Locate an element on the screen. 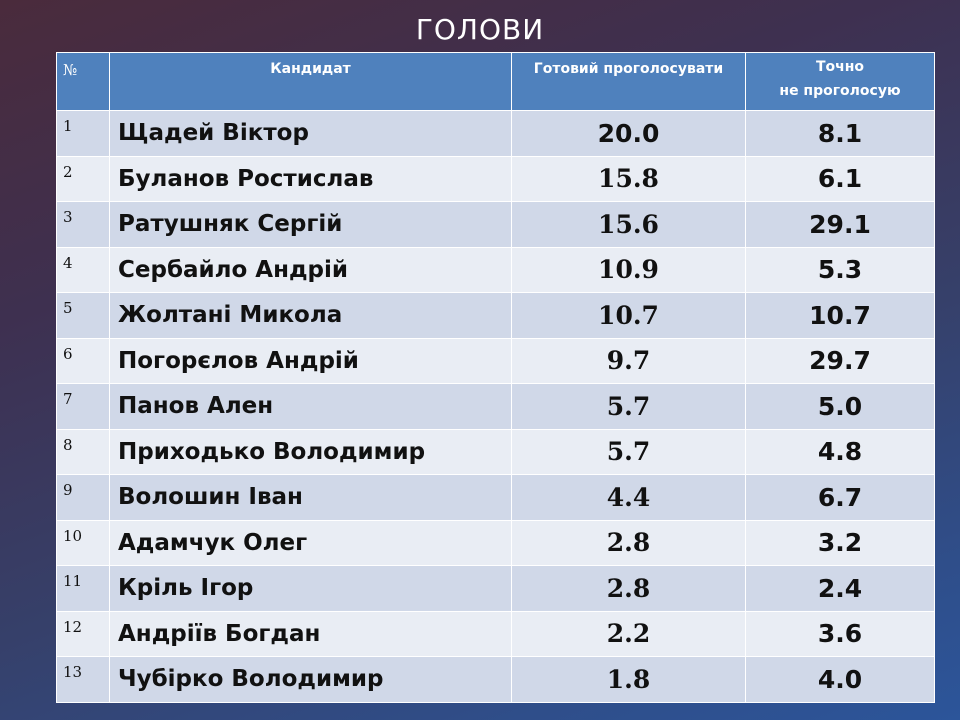 The height and width of the screenshot is (720, 960). will-not-vote-value: 5.3 is located at coordinates (840, 269).